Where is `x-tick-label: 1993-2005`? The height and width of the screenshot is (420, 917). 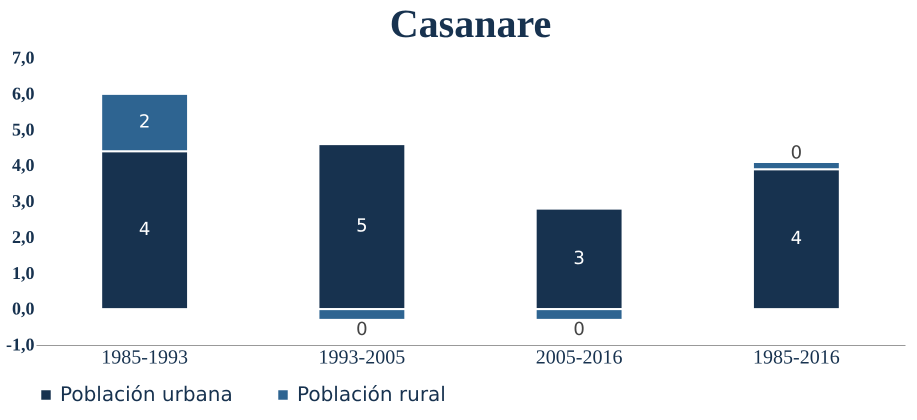
x-tick-label: 1993-2005 is located at coordinates (362, 357).